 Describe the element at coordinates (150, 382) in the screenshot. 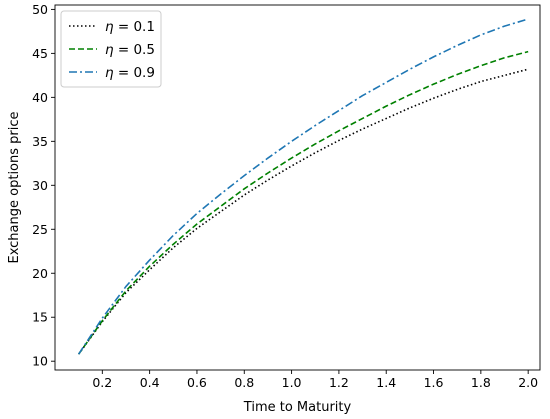

I see `x-tick-label: 0.4` at that location.